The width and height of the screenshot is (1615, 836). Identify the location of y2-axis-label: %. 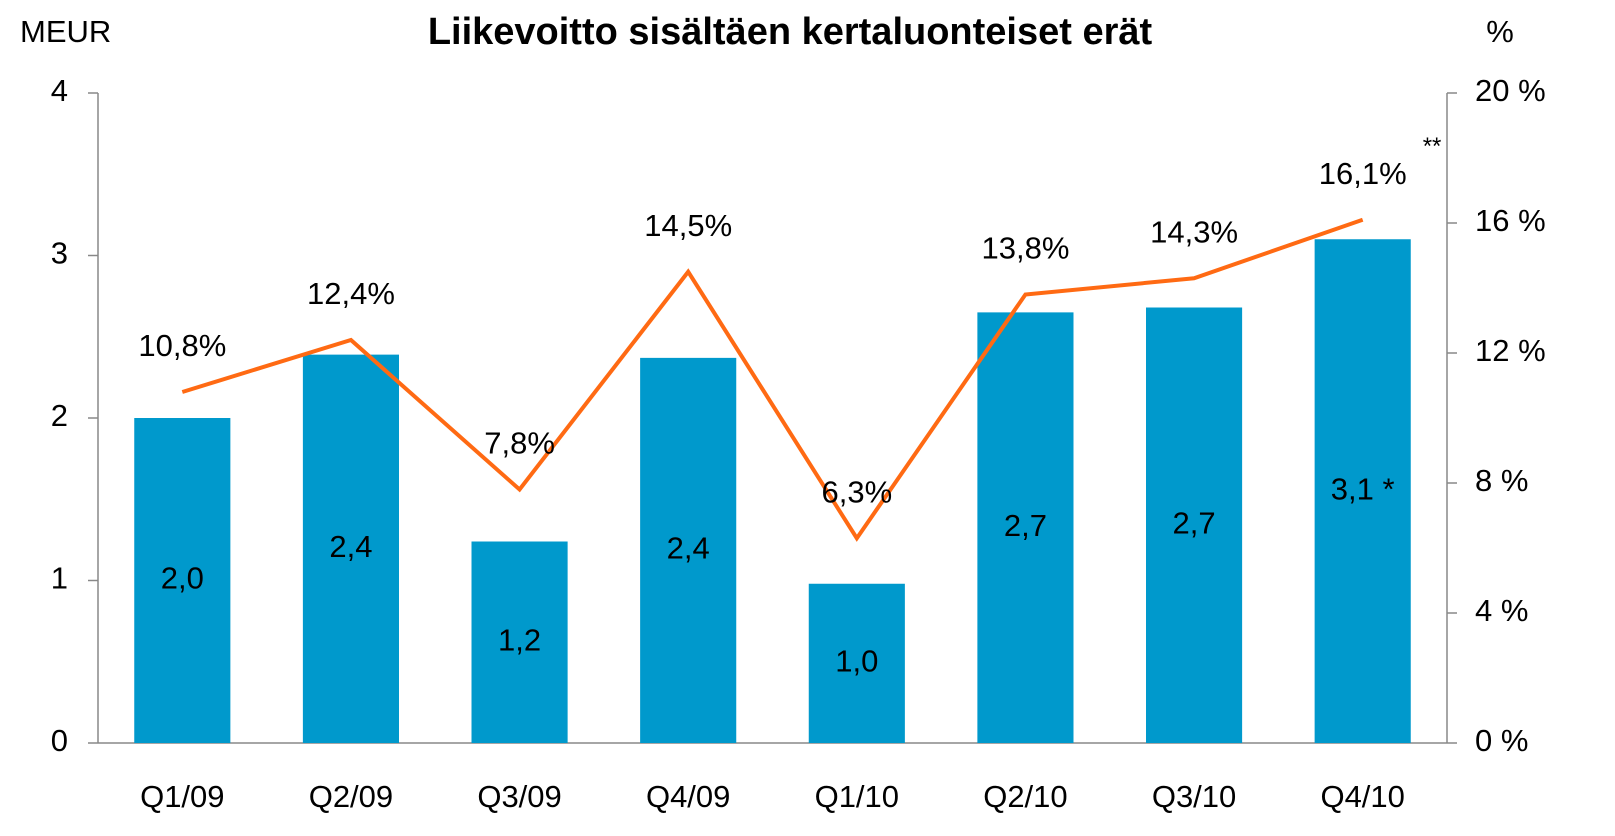
(1500, 31).